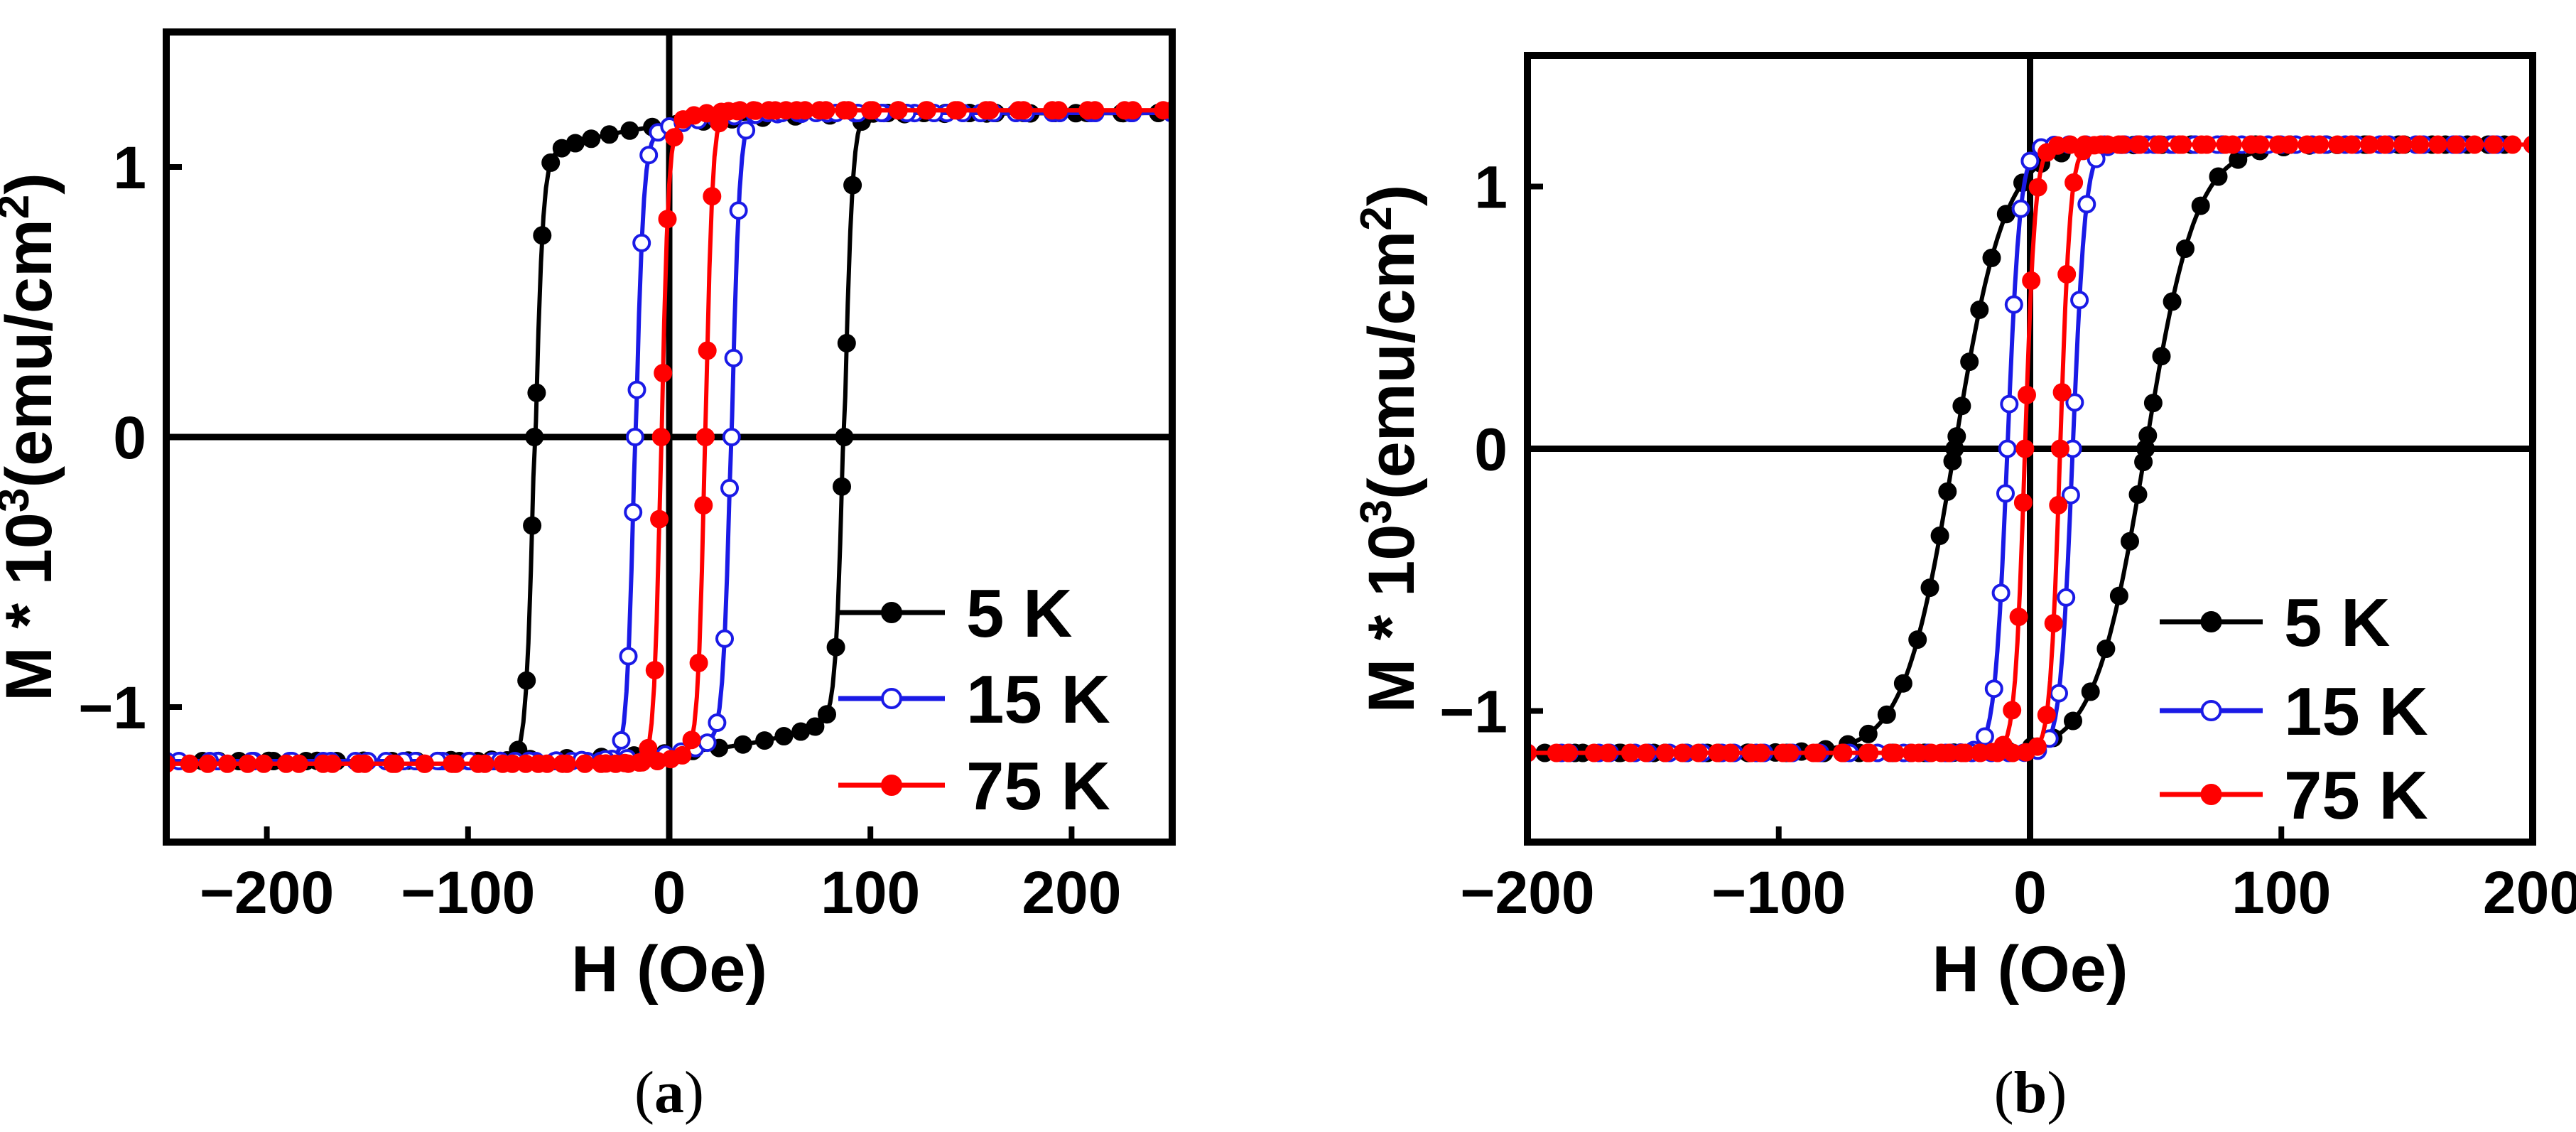 The image size is (2576, 1132). What do you see at coordinates (2004, 1093) in the screenshot?
I see `caption-open: (` at bounding box center [2004, 1093].